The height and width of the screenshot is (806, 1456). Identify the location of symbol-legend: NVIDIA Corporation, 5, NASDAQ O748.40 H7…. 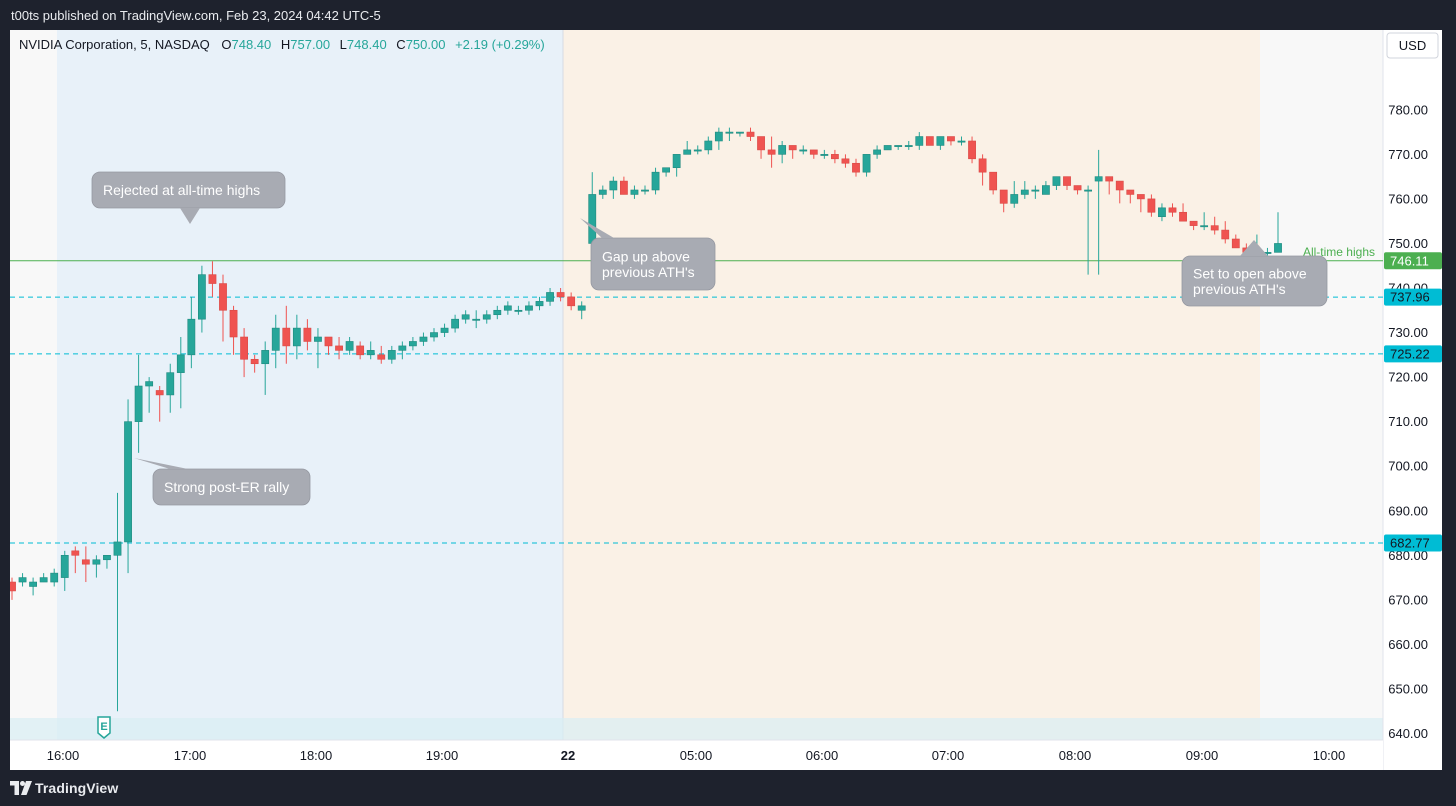
(282, 44).